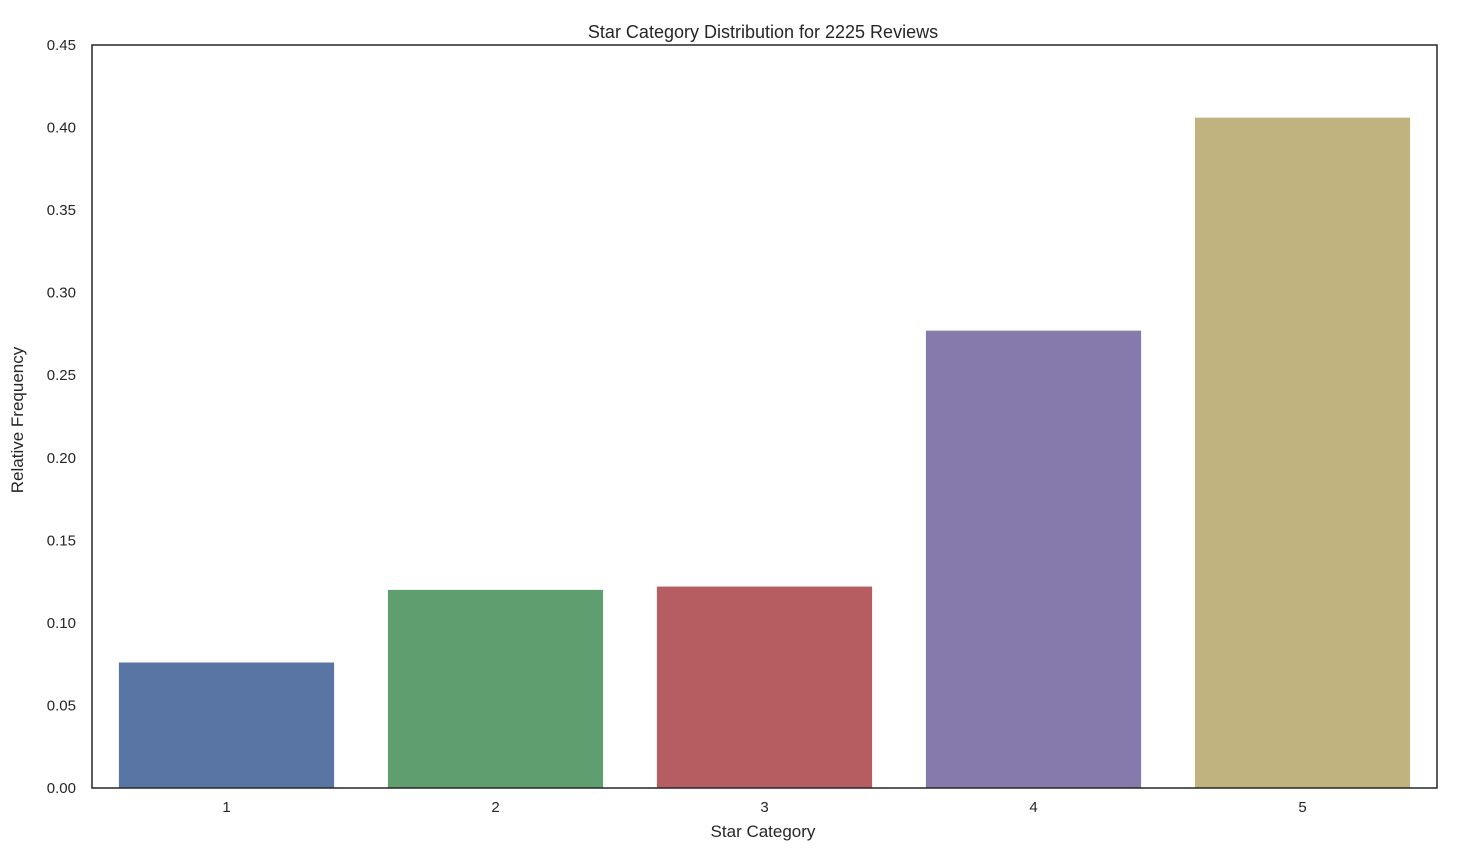 The height and width of the screenshot is (859, 1472). What do you see at coordinates (61, 417) in the screenshot?
I see `y-axis-ticks: 0.00 0.05 0.10 0.15 0.20 0.25 0.30 0.35 0.40 0.45` at bounding box center [61, 417].